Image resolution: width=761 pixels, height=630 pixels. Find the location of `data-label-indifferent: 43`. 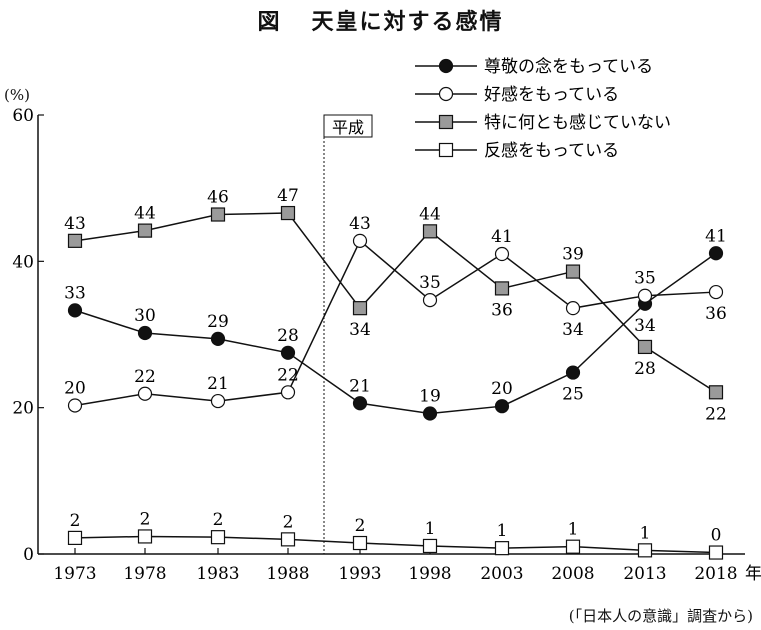

data-label-indifferent: 43 is located at coordinates (75, 224).